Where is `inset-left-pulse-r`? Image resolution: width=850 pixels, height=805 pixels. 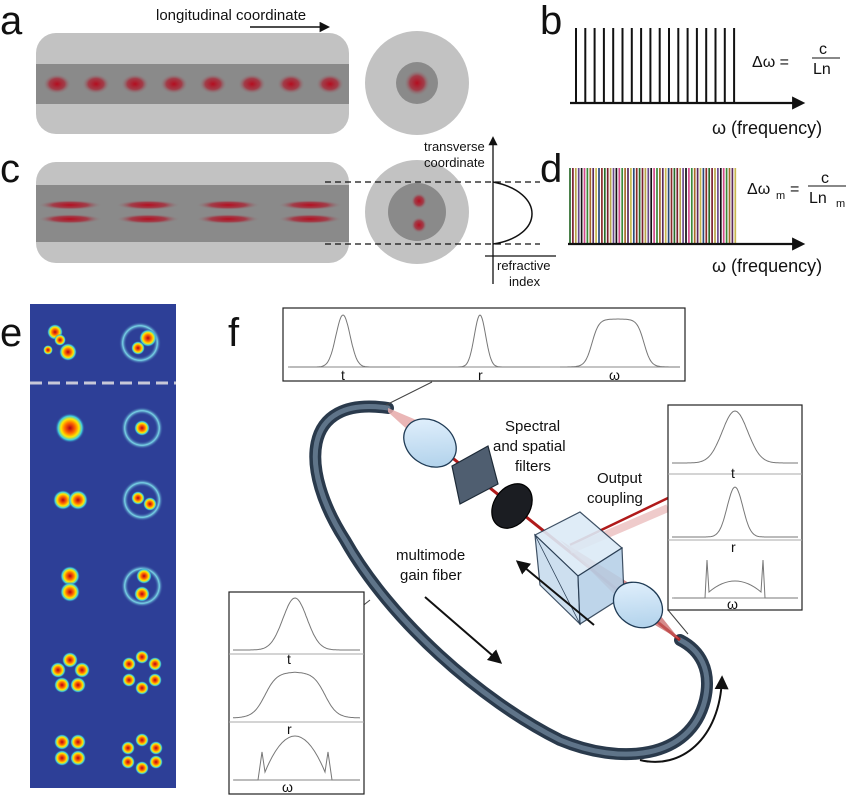 inset-left-pulse-r is located at coordinates (296, 695).